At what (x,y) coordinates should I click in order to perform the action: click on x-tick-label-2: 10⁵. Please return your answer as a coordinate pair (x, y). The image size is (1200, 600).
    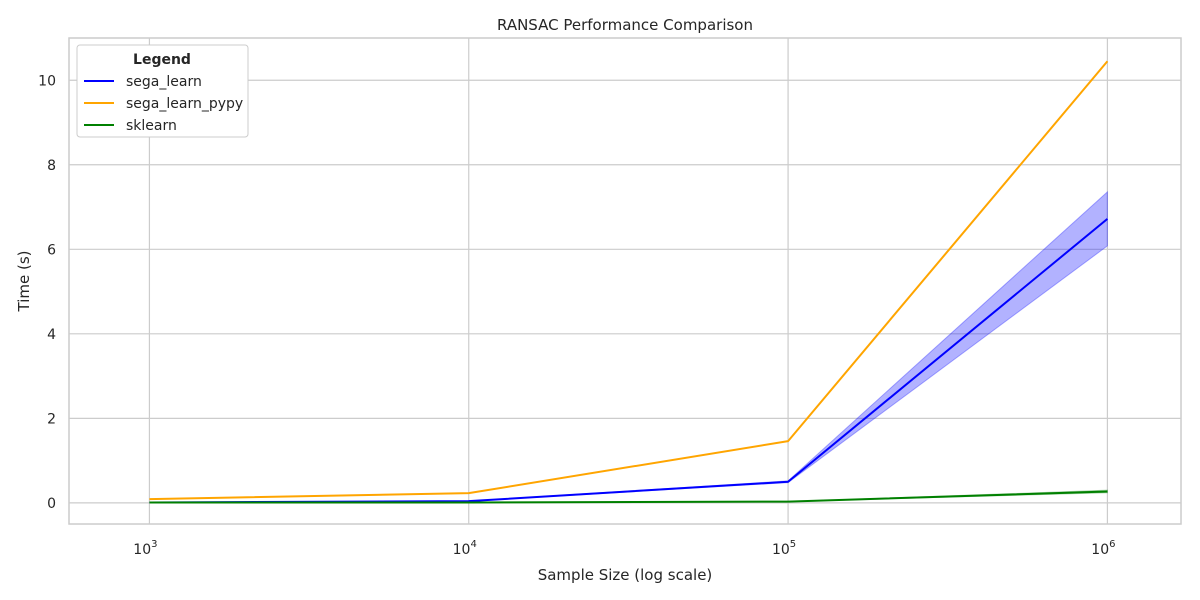
    Looking at the image, I should click on (784, 548).